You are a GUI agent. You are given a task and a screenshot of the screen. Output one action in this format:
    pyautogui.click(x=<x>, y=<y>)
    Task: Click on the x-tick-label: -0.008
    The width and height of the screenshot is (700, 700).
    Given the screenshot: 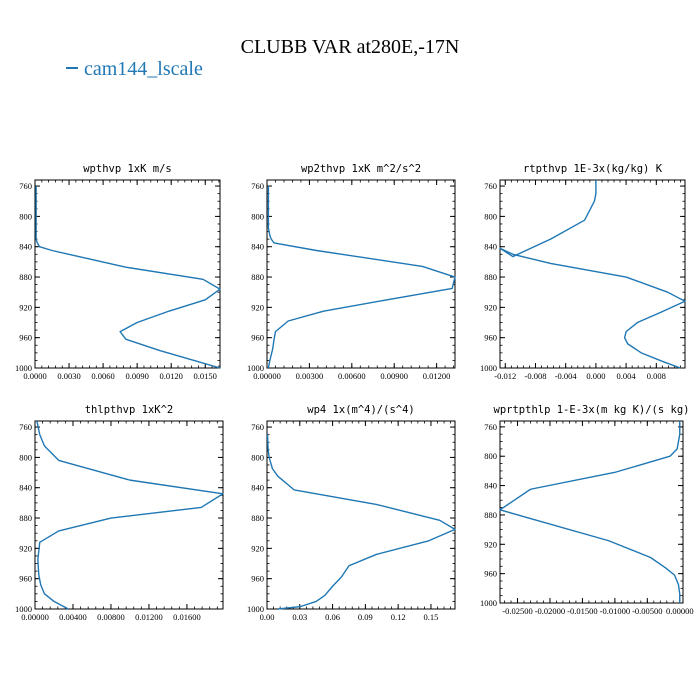 What is the action you would take?
    pyautogui.click(x=536, y=376)
    